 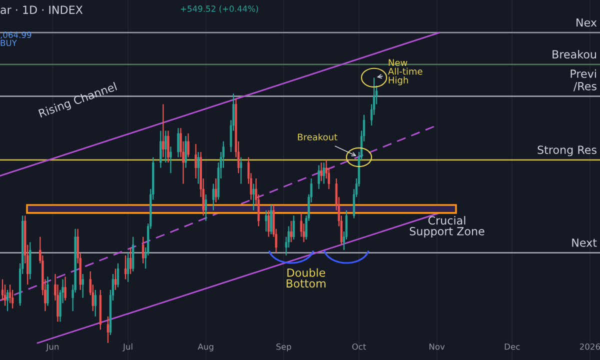 I want to click on x-tick-label: 2026, so click(x=590, y=346).